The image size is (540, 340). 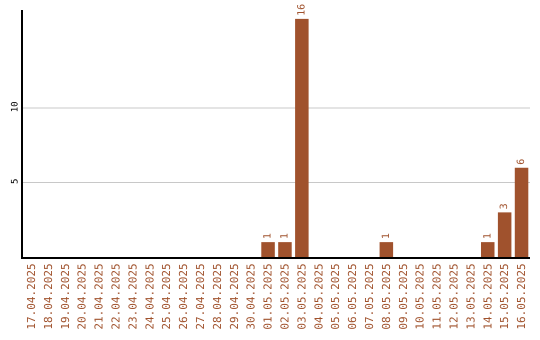 I want to click on x-tick-label: 24.04.2025, so click(x=149, y=296).